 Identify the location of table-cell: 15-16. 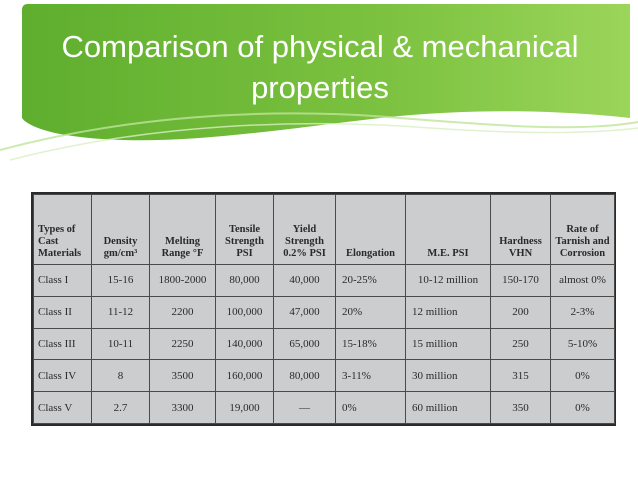
(120, 280).